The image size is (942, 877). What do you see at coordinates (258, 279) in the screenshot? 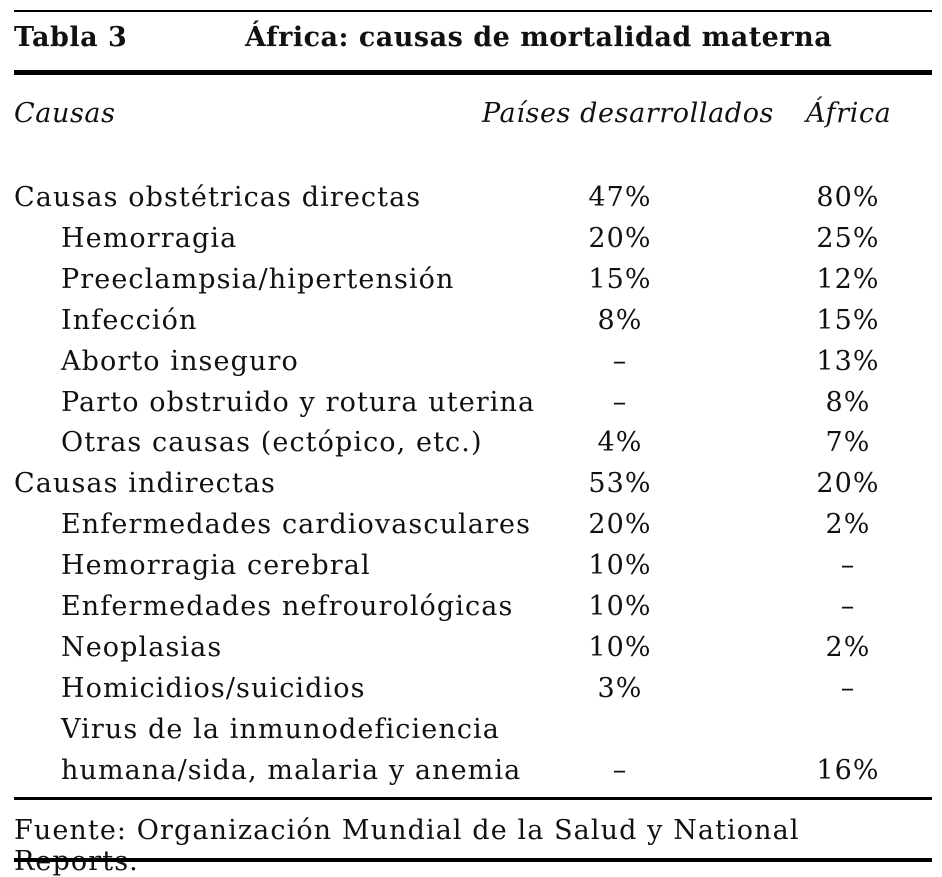
I see `row-label: Preeclampsia/hipertensión` at bounding box center [258, 279].